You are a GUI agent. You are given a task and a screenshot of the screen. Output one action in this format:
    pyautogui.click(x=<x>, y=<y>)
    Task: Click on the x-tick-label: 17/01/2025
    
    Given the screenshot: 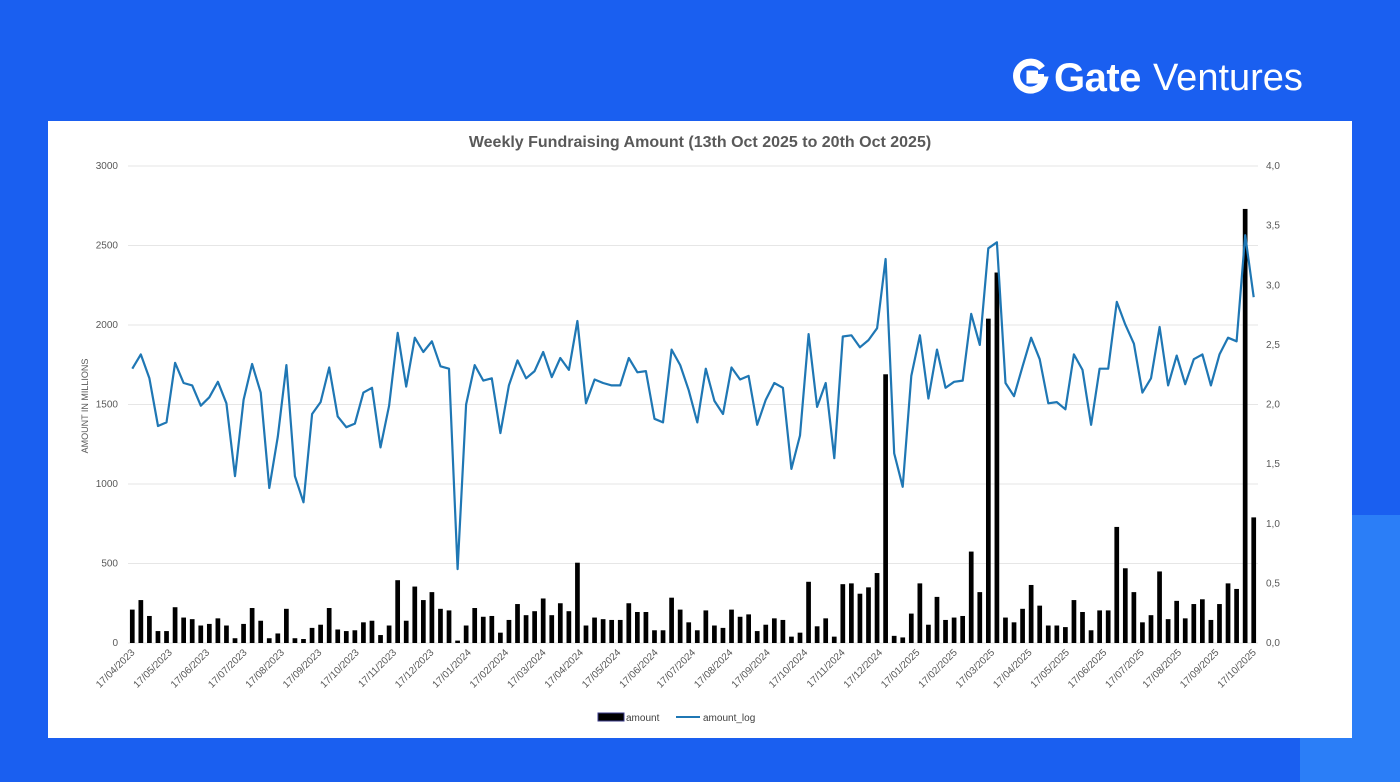 What is the action you would take?
    pyautogui.click(x=900, y=668)
    